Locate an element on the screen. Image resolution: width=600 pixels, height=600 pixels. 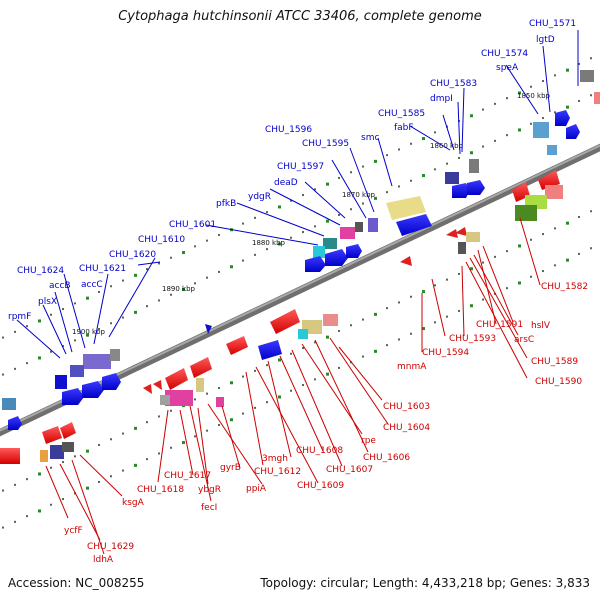
gene-label: hslV is located at coordinates (541, 326).